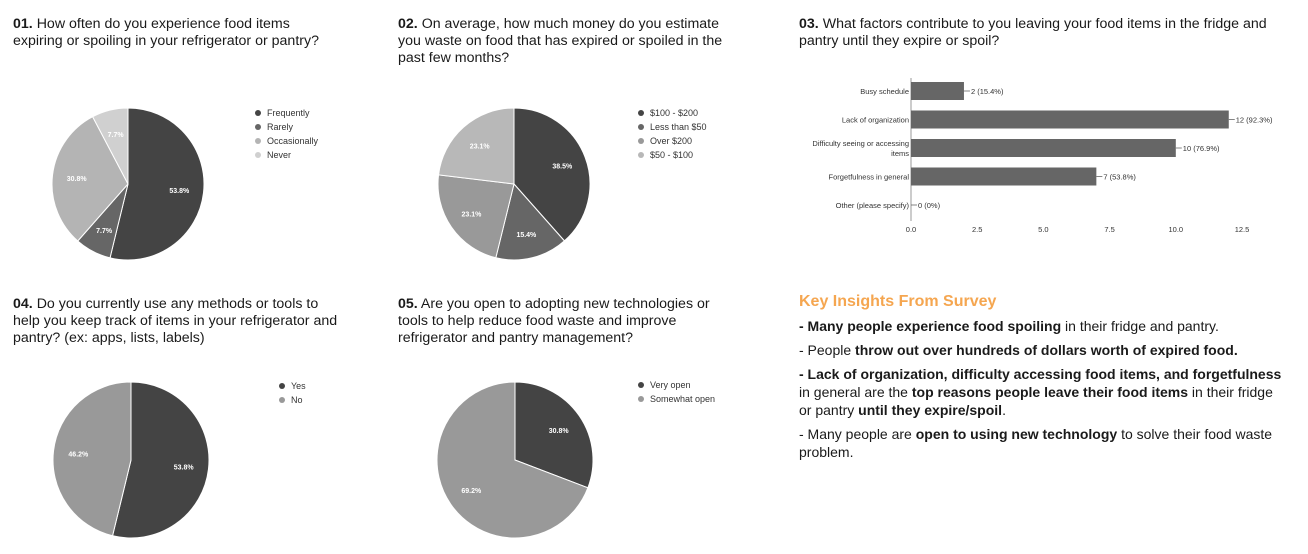  What do you see at coordinates (670, 385) in the screenshot?
I see `legend-label: Very open` at bounding box center [670, 385].